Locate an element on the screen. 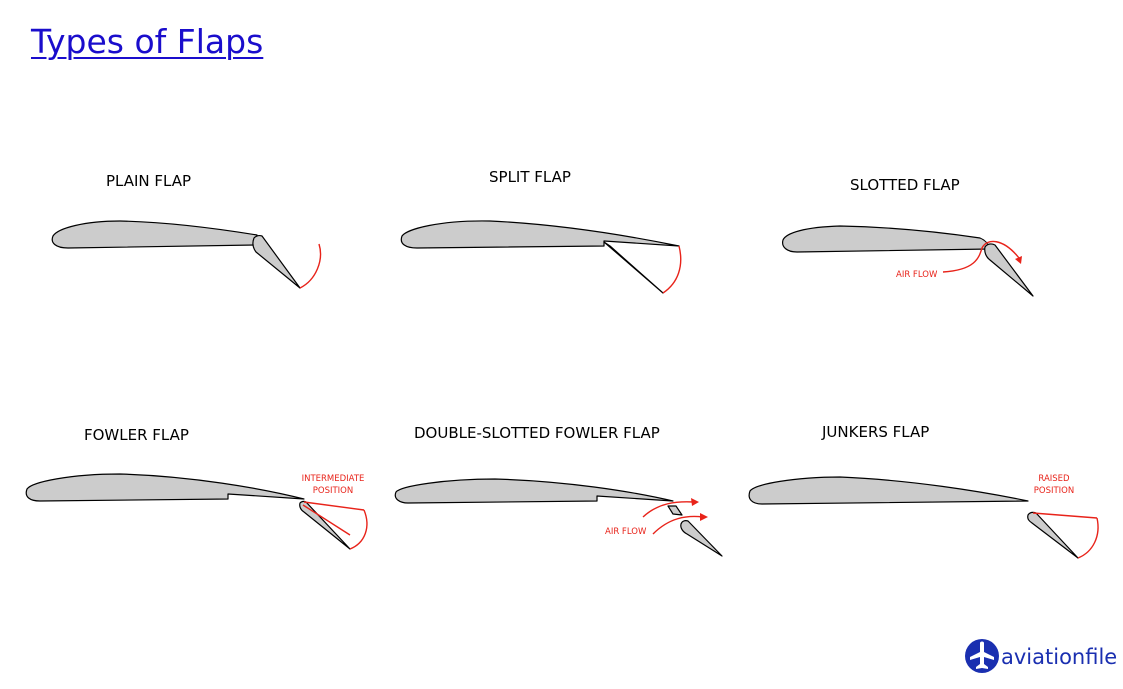 The image size is (1123, 689). double-slotted-lower-airflow is located at coordinates (678, 525).